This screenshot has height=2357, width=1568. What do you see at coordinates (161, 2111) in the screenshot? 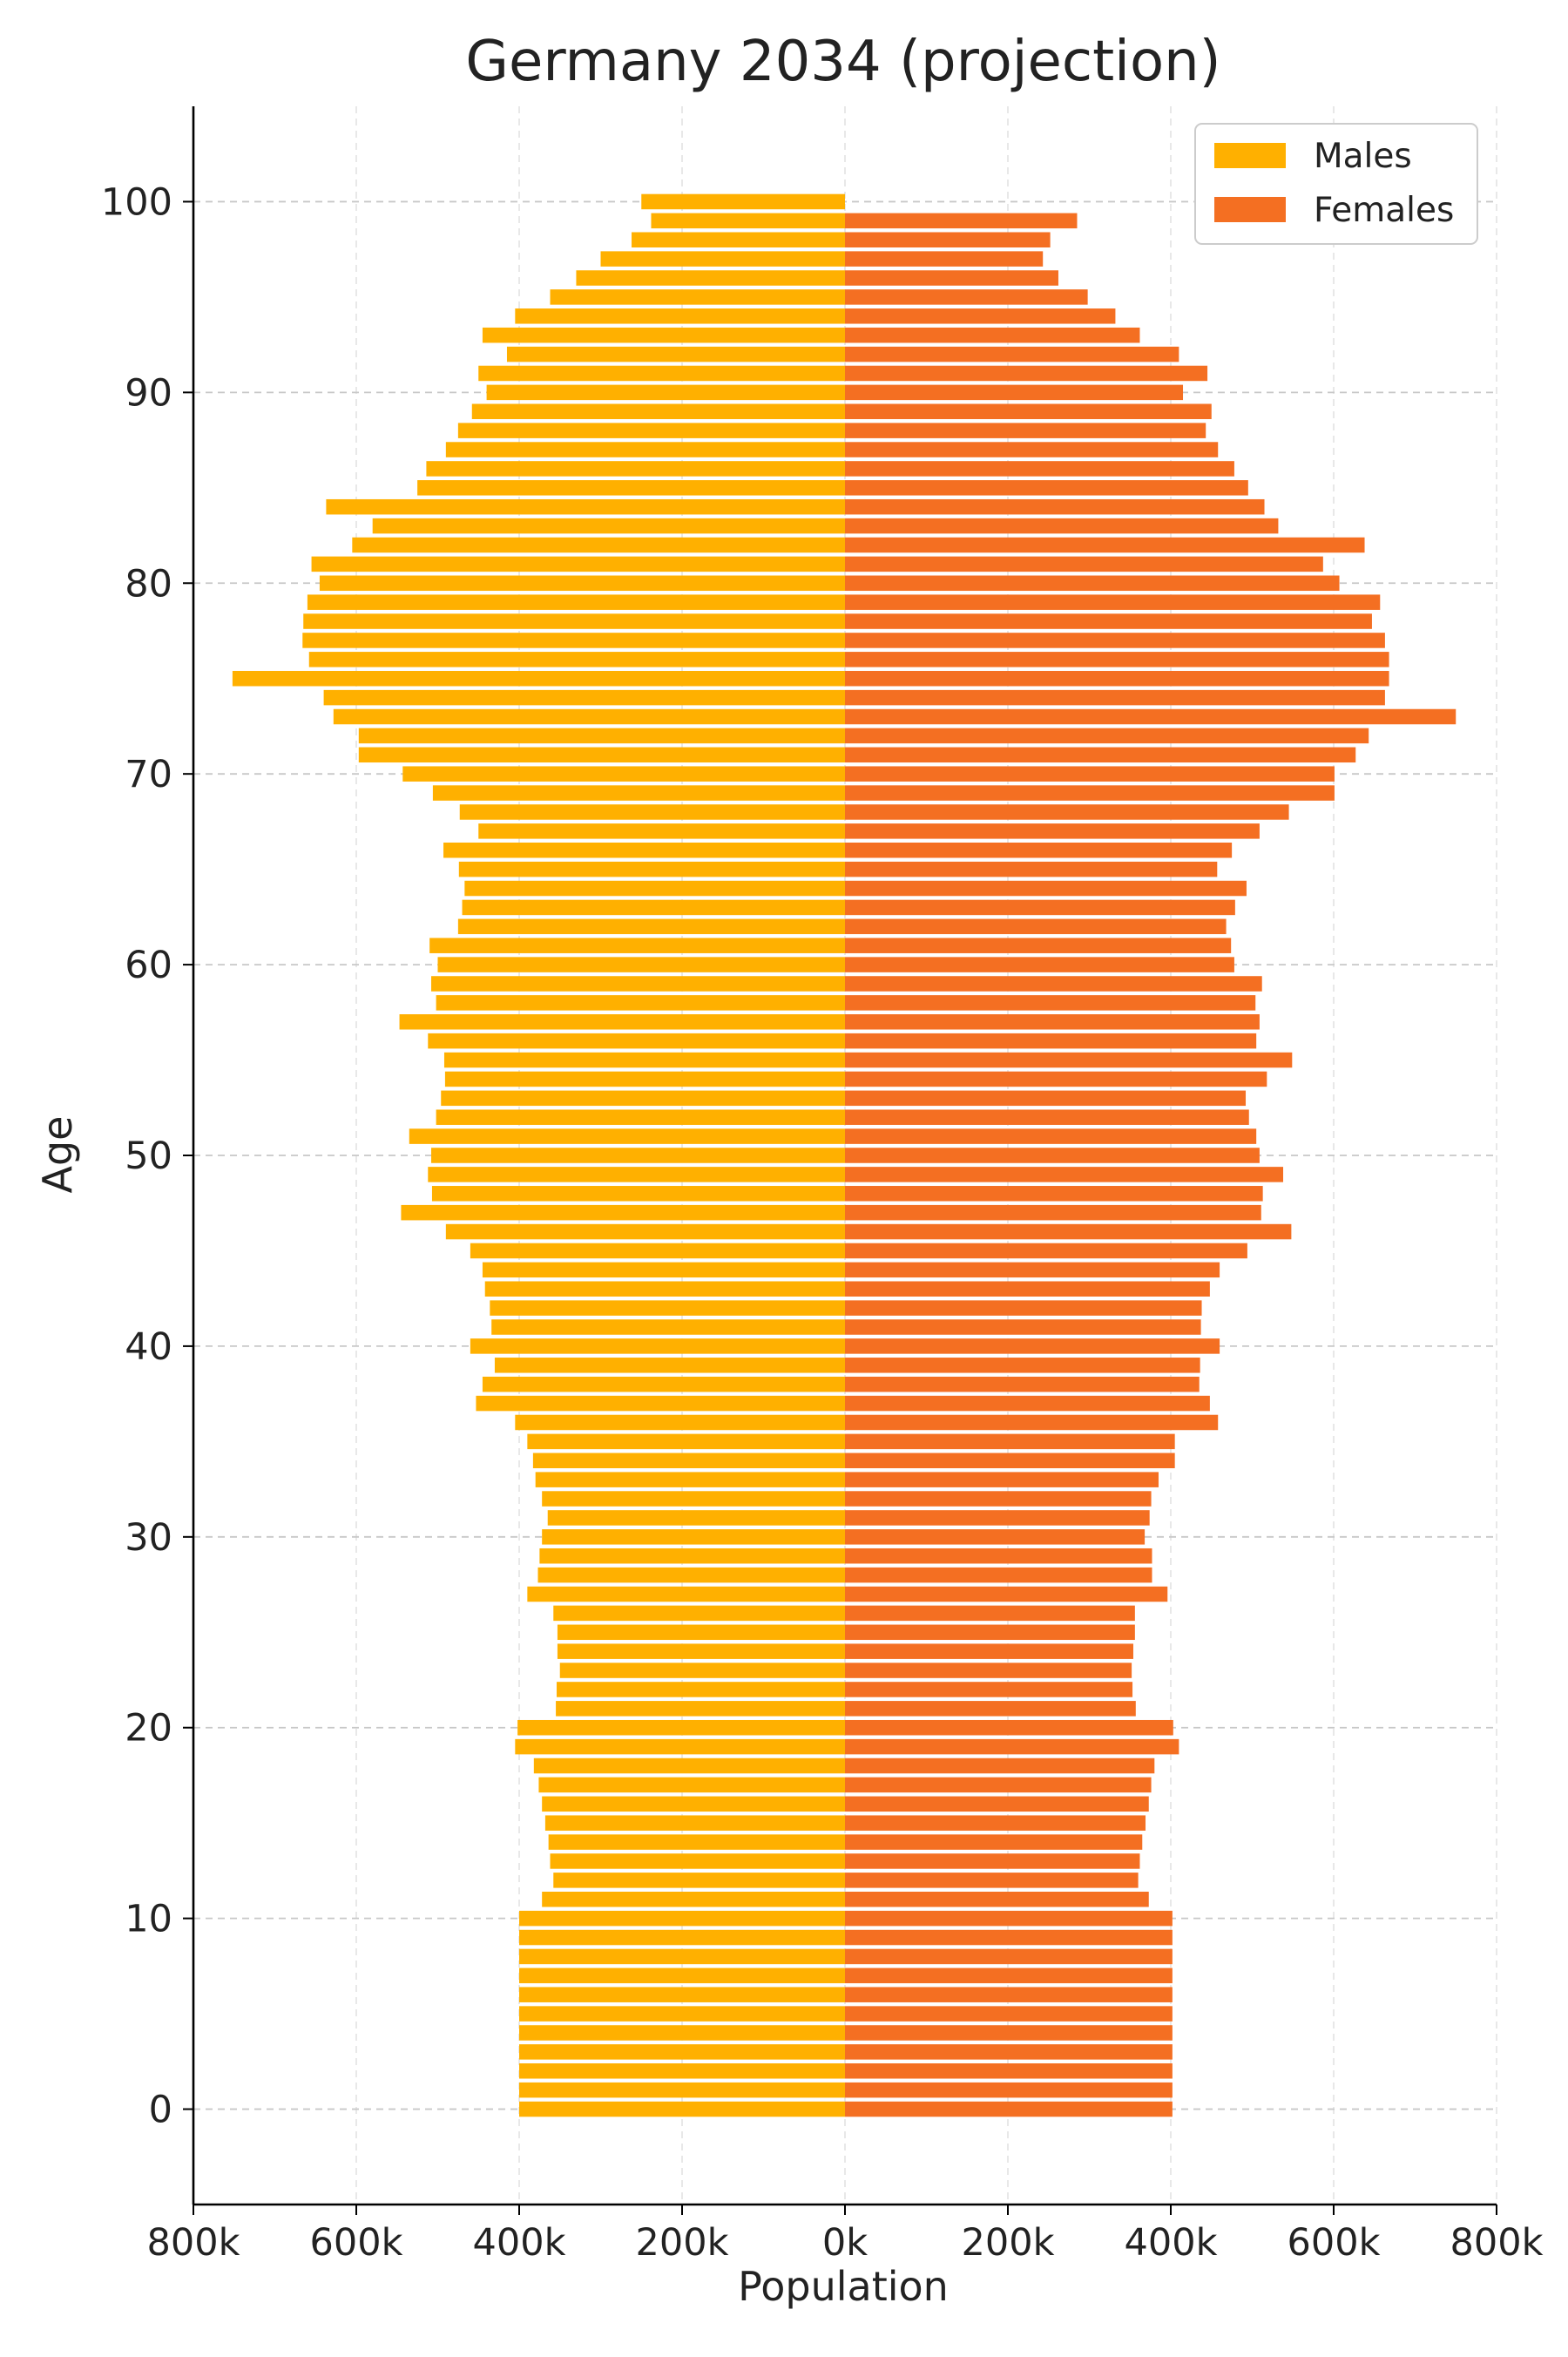
I see `y-tick-label: 0` at bounding box center [161, 2111].